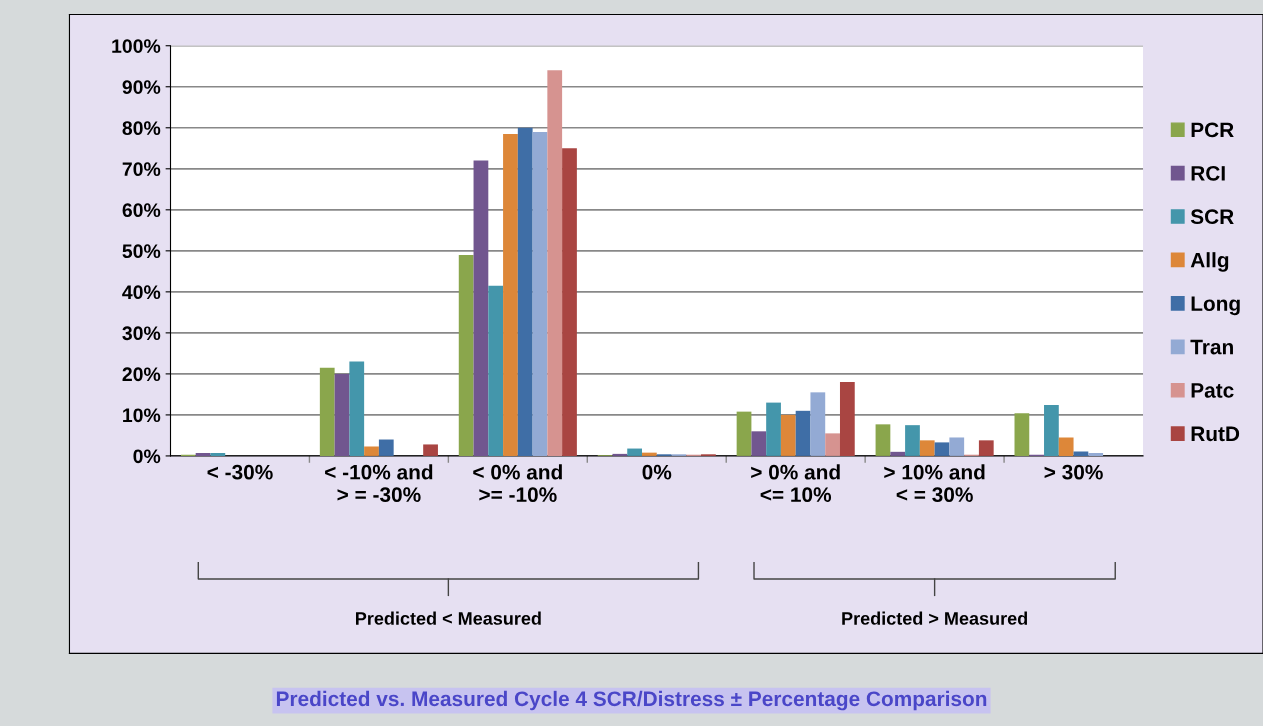 This screenshot has width=1263, height=726. Describe the element at coordinates (1211, 347) in the screenshot. I see `legend-label: Tran` at that location.